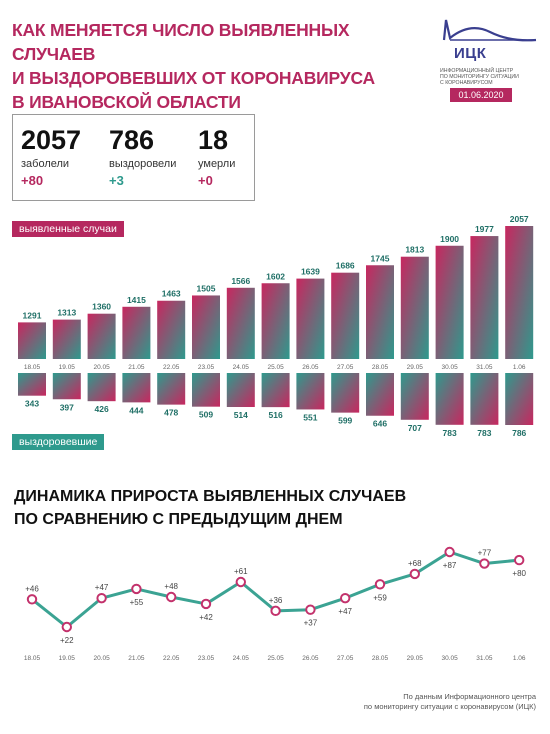  I want to click on point-value-label: +59, so click(380, 597).